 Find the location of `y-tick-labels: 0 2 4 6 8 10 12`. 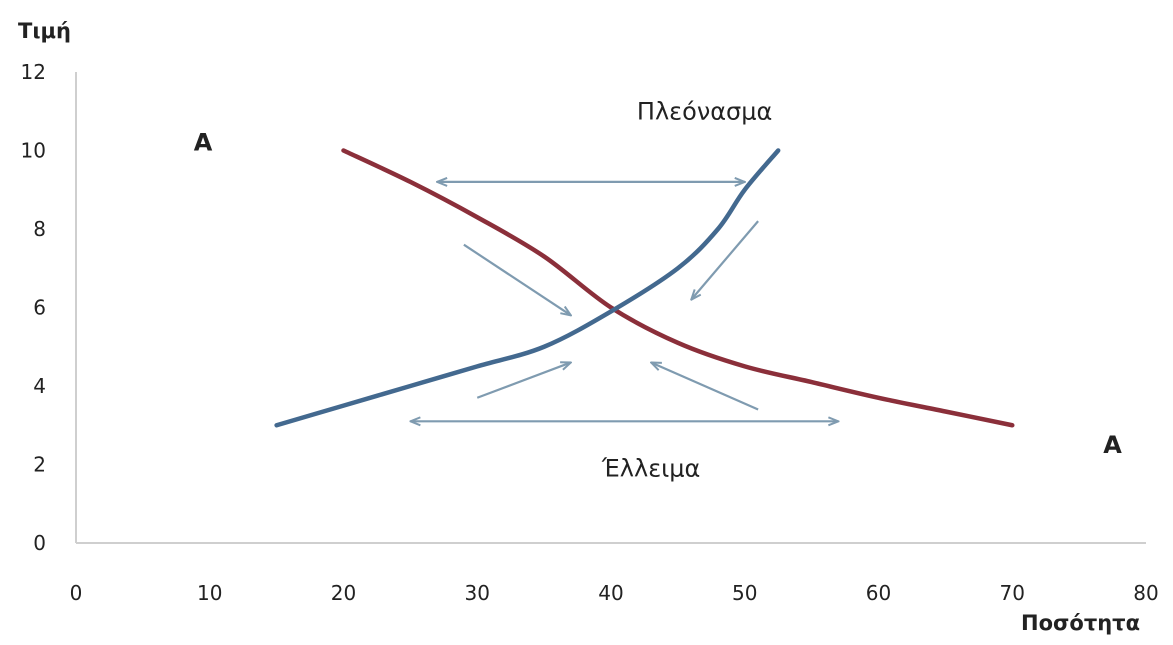

y-tick-labels: 0 2 4 6 8 10 12 is located at coordinates (33, 307).